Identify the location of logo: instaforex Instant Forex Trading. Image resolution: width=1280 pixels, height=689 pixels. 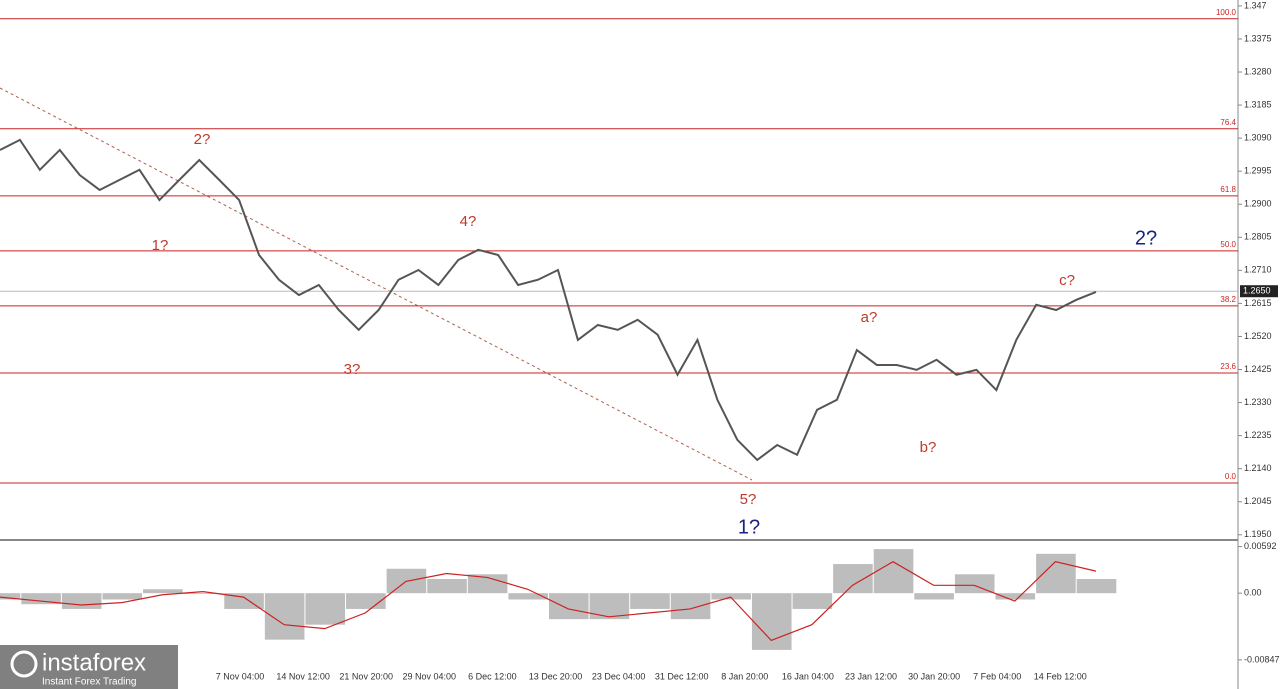
(89, 667).